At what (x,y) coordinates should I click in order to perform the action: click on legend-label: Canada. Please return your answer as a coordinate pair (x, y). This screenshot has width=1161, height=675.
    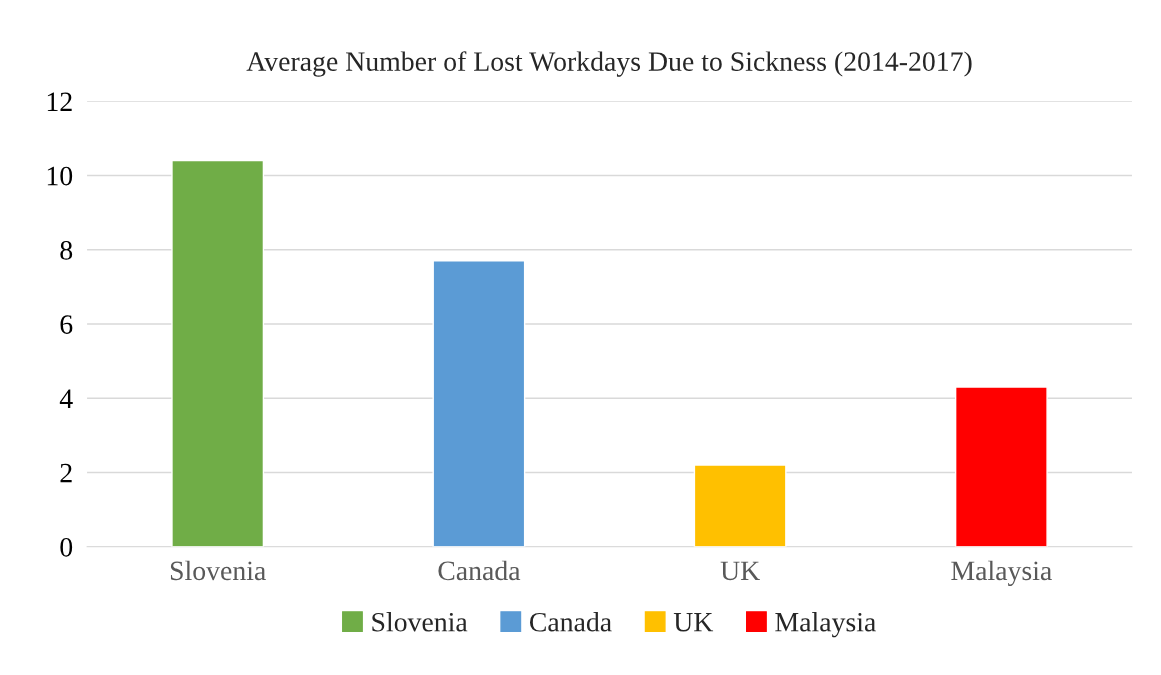
    Looking at the image, I should click on (570, 622).